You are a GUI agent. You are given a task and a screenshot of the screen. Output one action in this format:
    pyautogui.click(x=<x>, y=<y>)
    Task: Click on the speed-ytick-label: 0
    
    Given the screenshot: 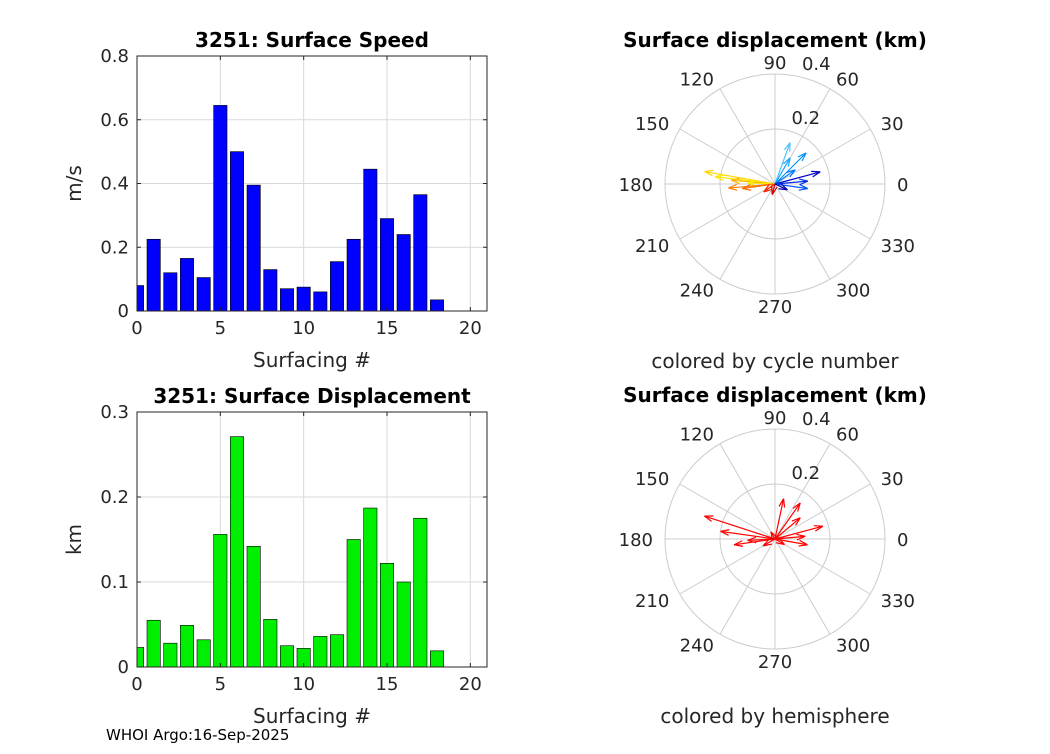 What is the action you would take?
    pyautogui.click(x=123, y=311)
    